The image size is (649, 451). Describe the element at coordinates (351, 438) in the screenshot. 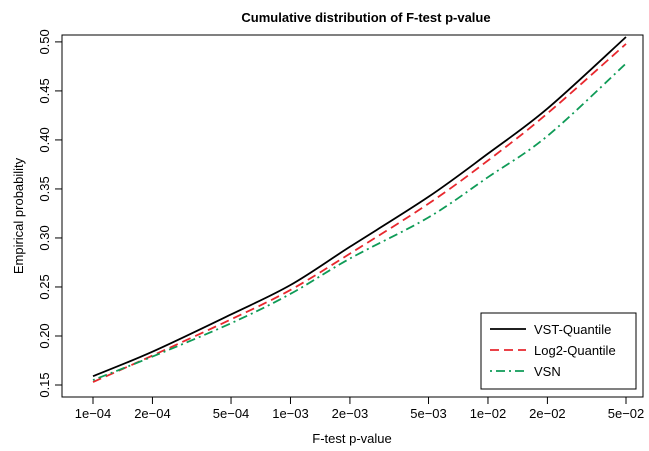

I see `x-axis-title: F-test p-value` at that location.